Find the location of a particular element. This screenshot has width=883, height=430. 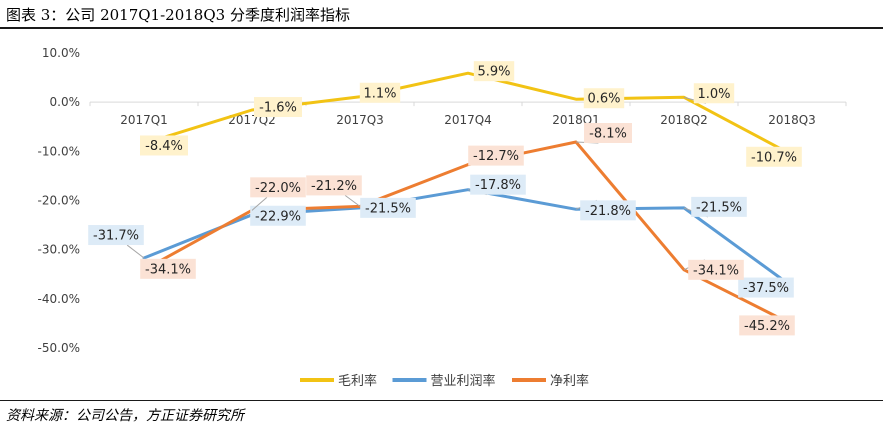

legend-label: 毛利率 is located at coordinates (357, 381).